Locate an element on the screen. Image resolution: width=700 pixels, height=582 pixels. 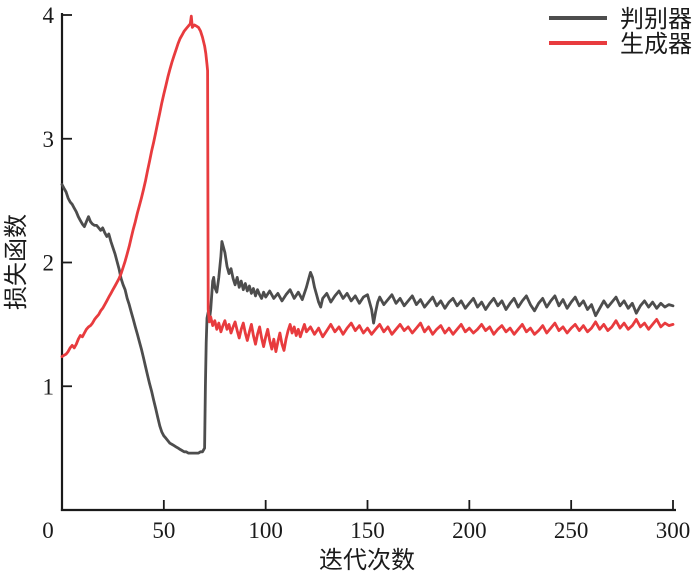
legend-label-discriminator: 判别器 is located at coordinates (656, 19).